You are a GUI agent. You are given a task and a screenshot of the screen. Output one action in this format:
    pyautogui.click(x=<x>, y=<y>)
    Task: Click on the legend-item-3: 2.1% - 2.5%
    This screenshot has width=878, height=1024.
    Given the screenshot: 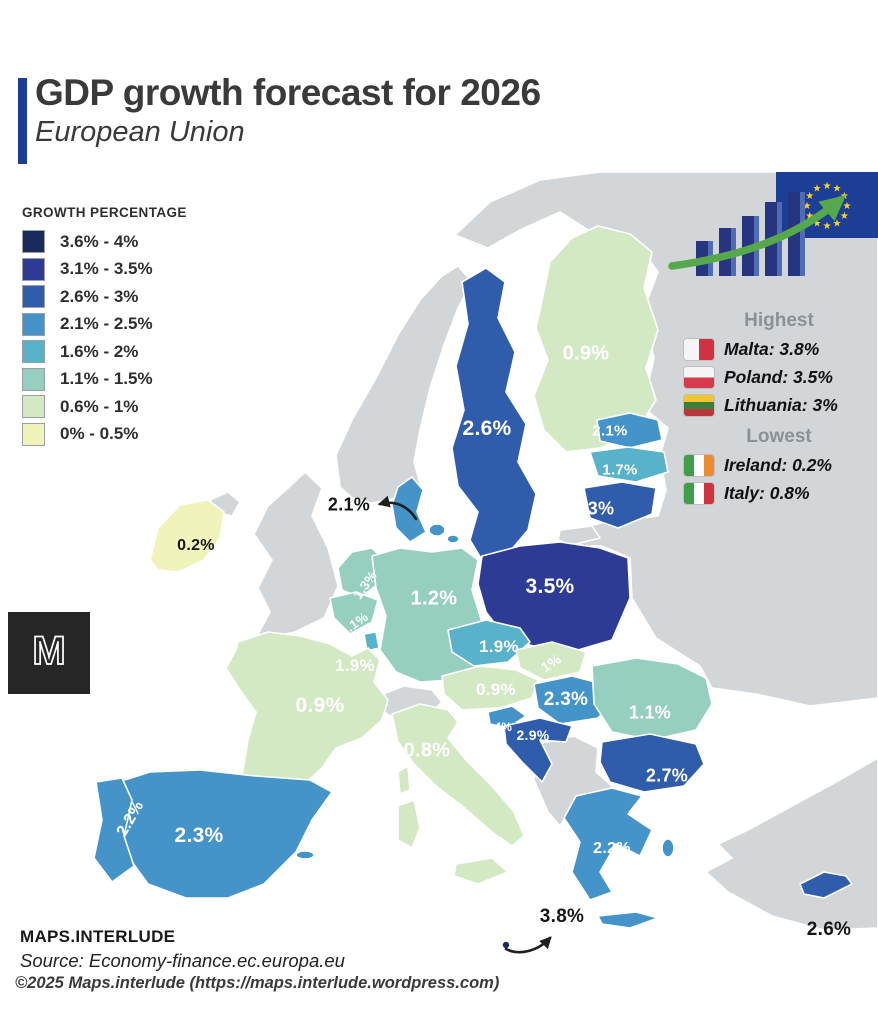 What is the action you would take?
    pyautogui.click(x=104, y=325)
    